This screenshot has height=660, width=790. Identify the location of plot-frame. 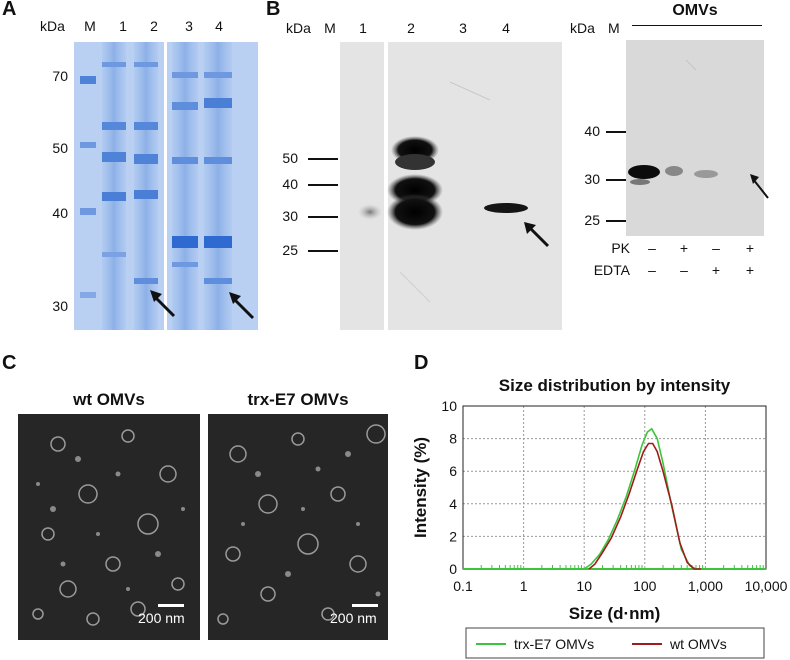
(614, 487).